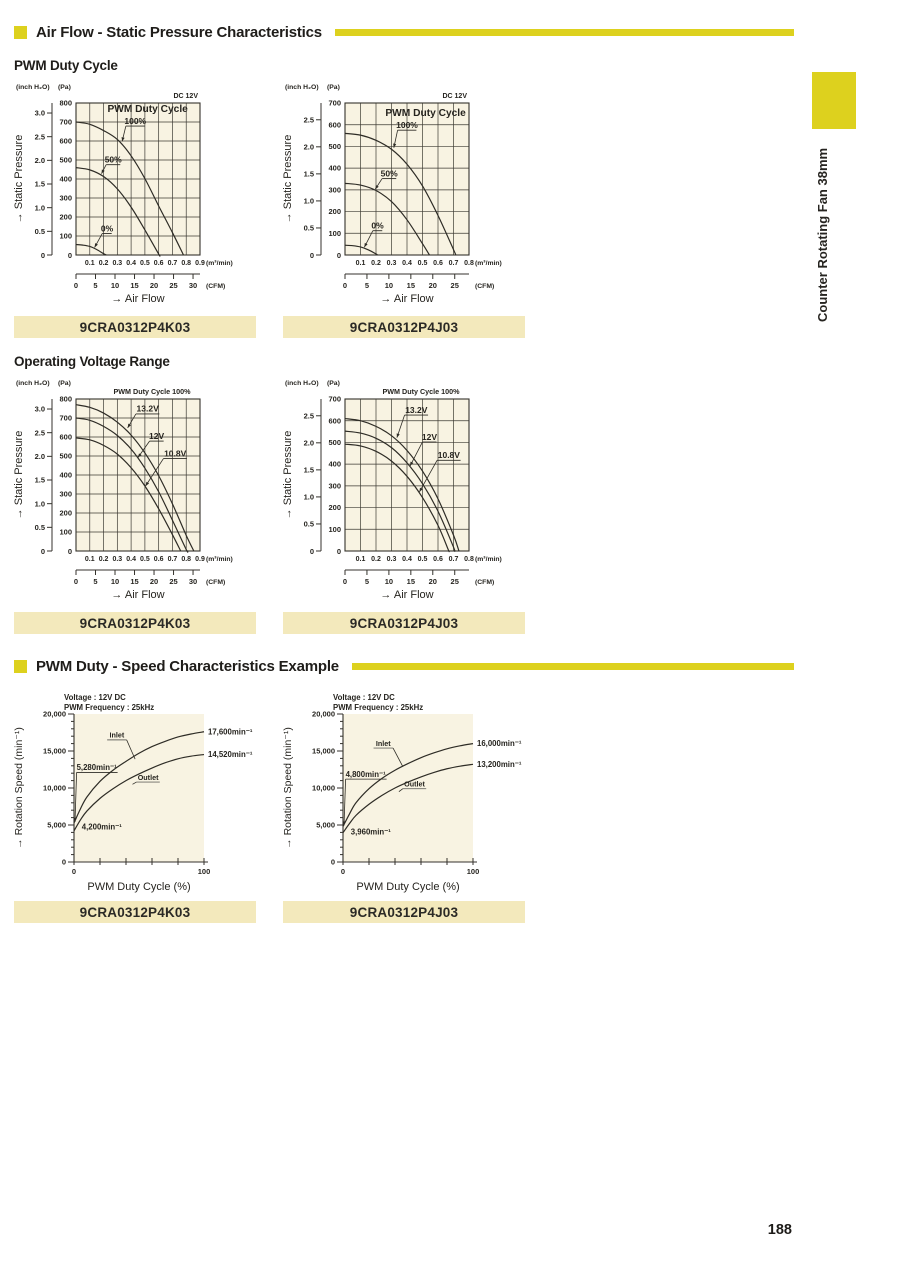 Image resolution: width=916 pixels, height=1266 pixels. I want to click on svg-text: → Rotation Speed (min⁻¹), so click(19, 788).